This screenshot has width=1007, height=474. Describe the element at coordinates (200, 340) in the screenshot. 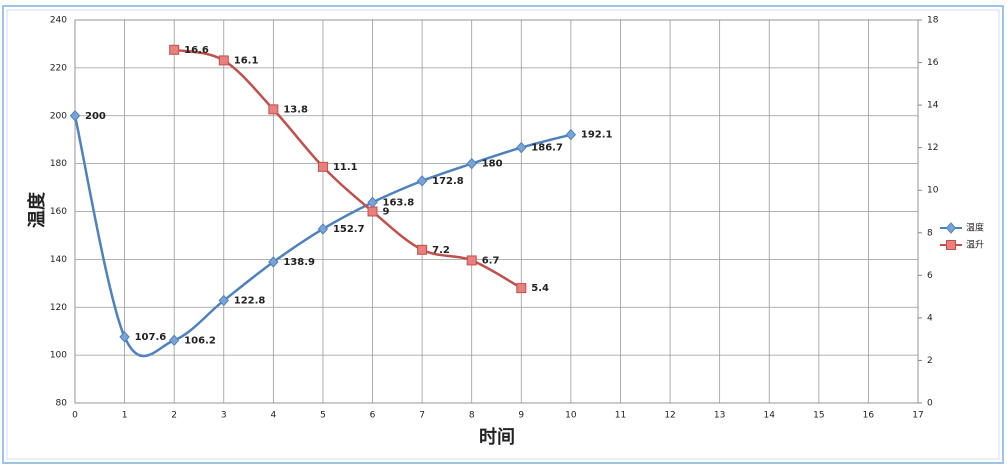

I see `data-label: 106.2` at that location.